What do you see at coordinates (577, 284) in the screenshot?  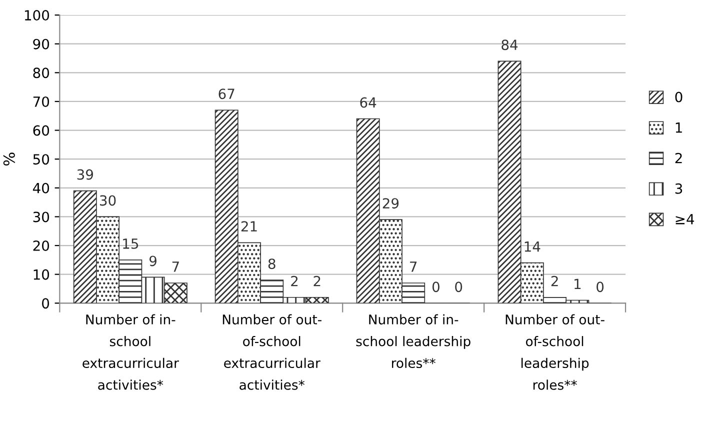 I see `data-label: 1` at bounding box center [577, 284].